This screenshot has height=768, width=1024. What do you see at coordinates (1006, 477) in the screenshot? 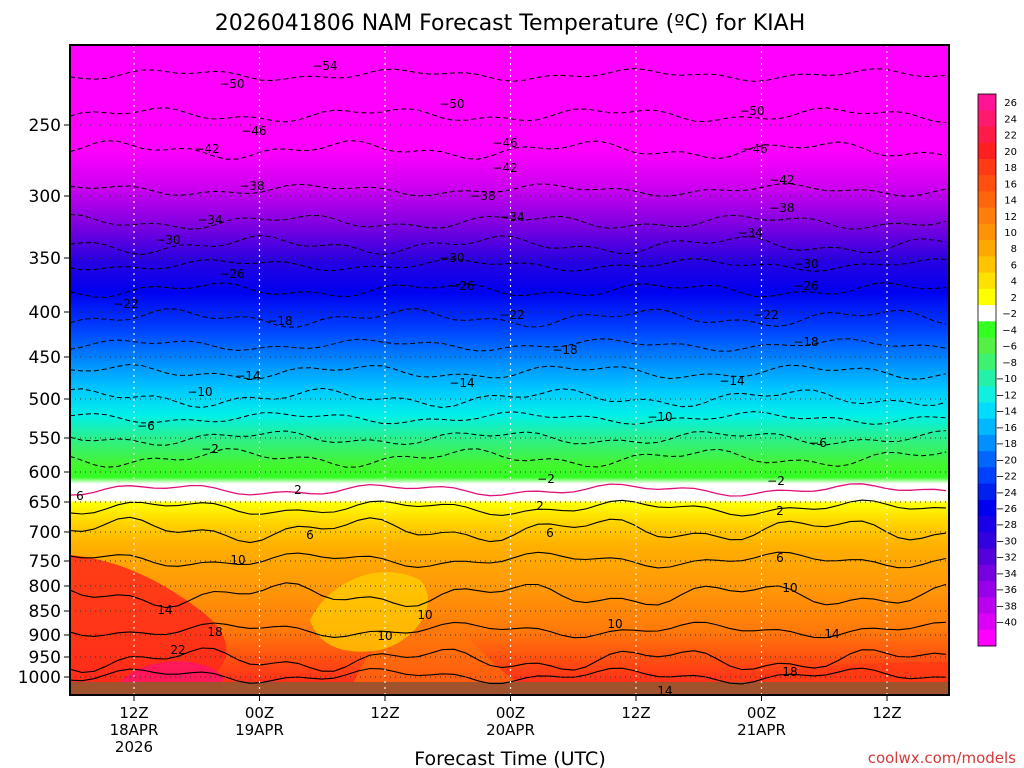
I see `colorbar-label: −22` at bounding box center [1006, 477].